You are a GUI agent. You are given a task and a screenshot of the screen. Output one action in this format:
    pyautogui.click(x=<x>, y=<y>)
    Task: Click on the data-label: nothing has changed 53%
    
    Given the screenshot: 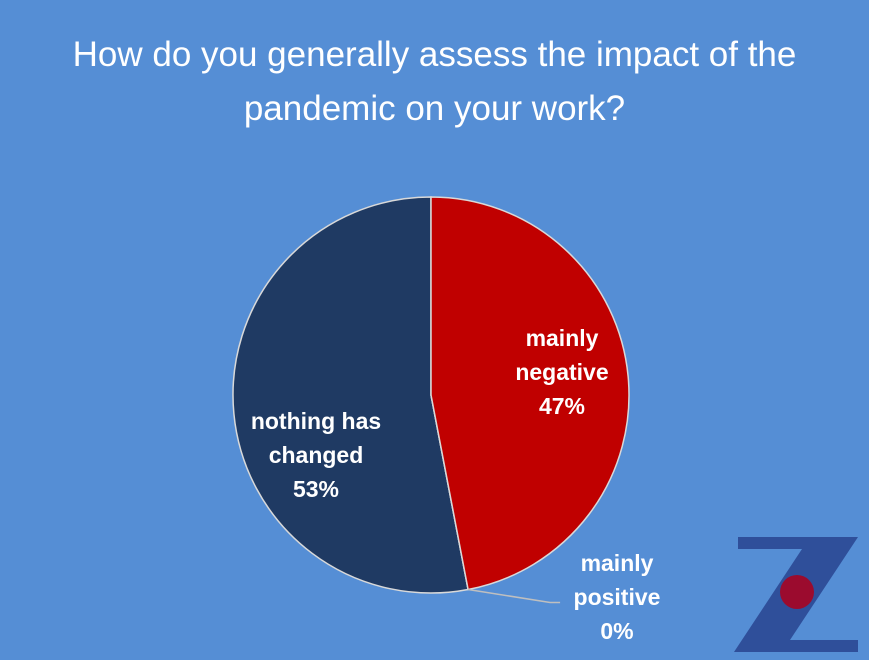 What is the action you would take?
    pyautogui.click(x=316, y=455)
    